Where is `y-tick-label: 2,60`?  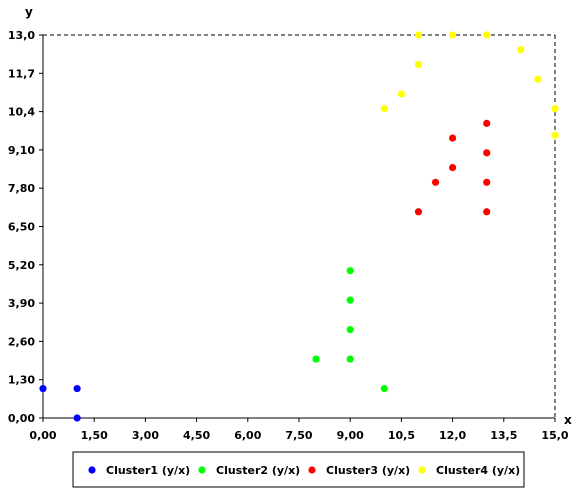 y-tick-label: 2,60 is located at coordinates (21, 341).